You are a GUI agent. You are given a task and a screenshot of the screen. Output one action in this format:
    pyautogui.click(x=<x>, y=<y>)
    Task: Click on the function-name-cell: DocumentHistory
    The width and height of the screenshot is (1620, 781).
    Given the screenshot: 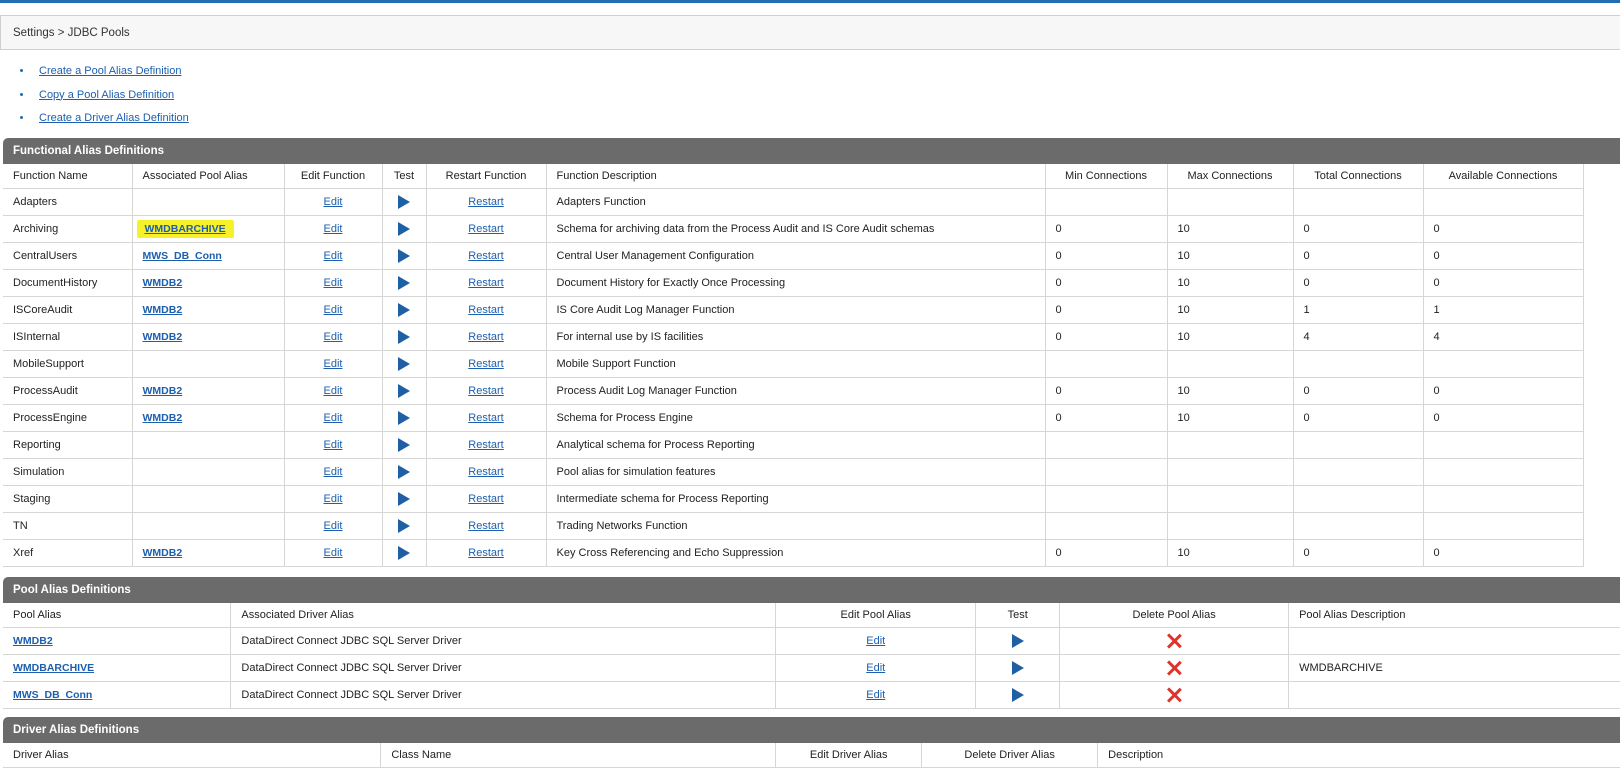 What is the action you would take?
    pyautogui.click(x=68, y=283)
    